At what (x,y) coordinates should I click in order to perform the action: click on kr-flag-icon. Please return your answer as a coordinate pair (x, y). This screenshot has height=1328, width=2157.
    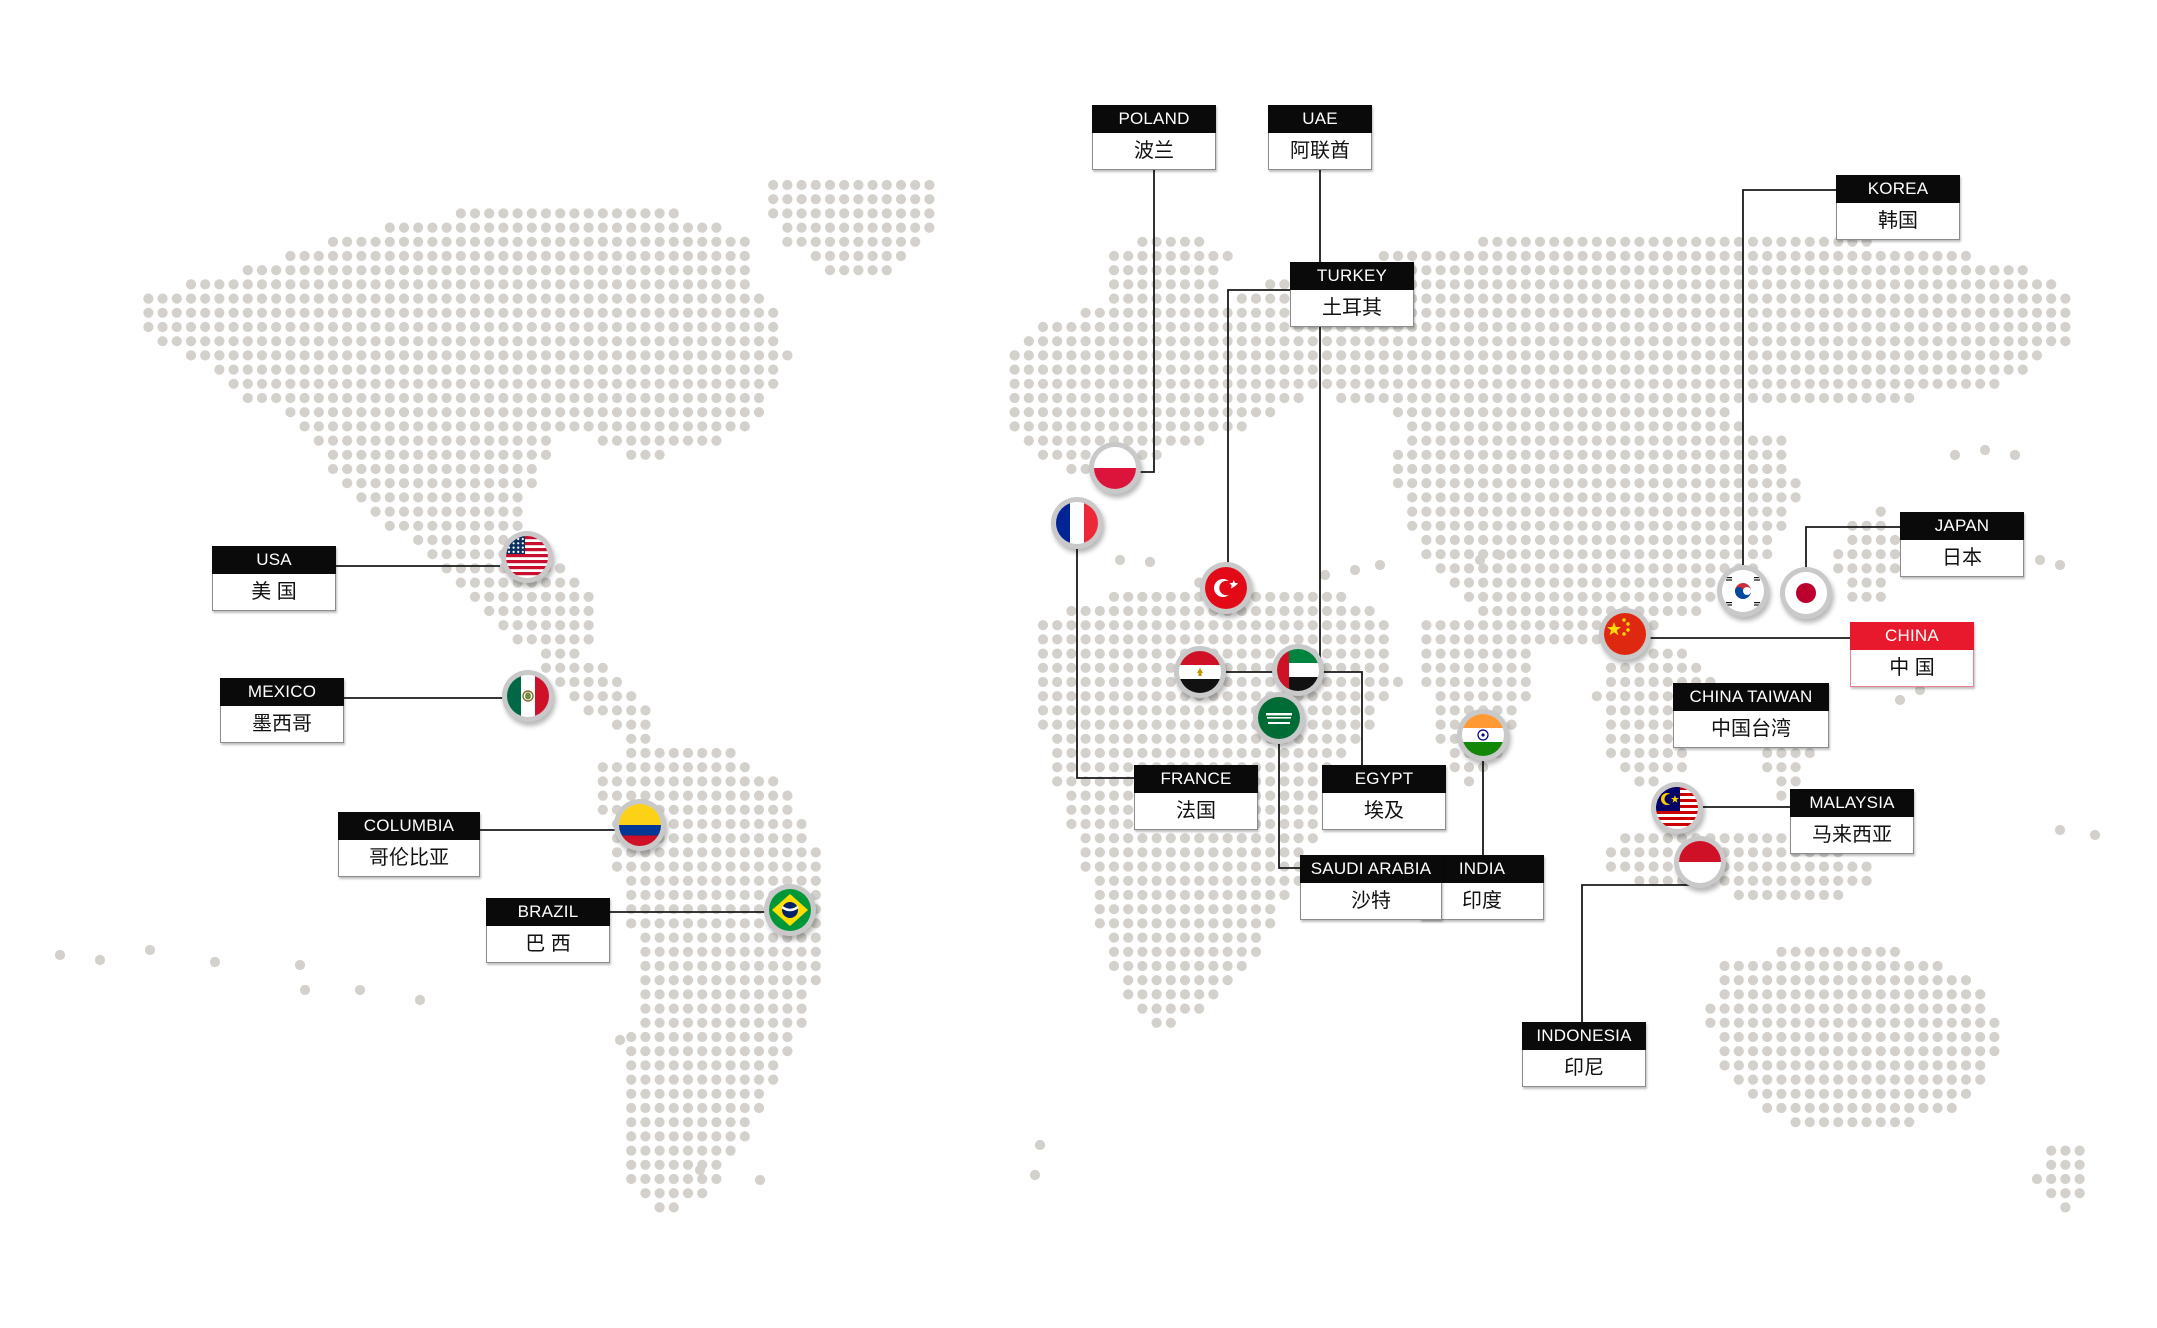
    Looking at the image, I should click on (1743, 591).